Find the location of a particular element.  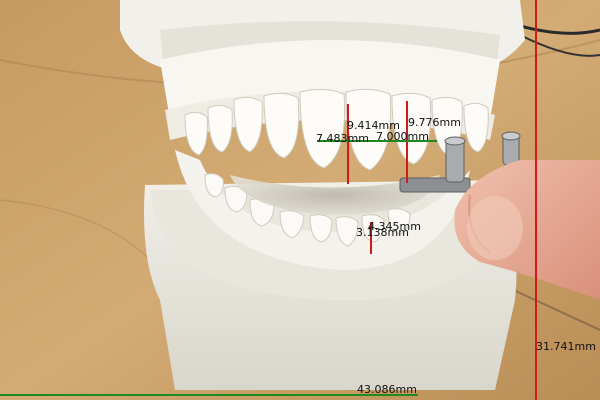

measure-line-horizontal-bottom is located at coordinates (209, 395).